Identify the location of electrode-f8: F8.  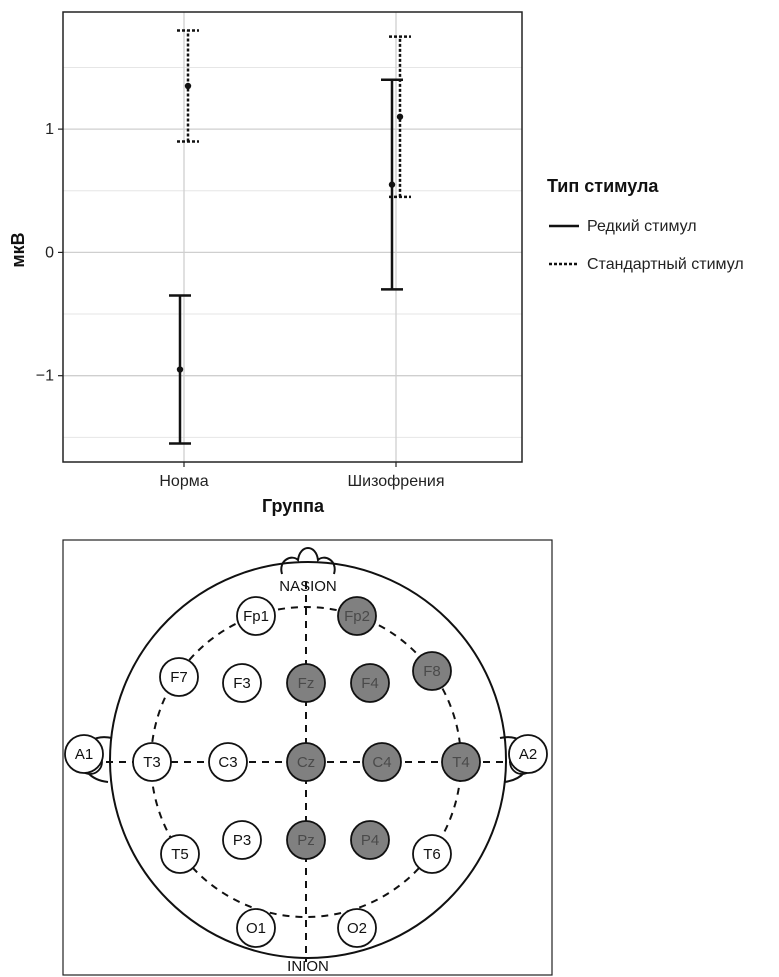
(432, 671).